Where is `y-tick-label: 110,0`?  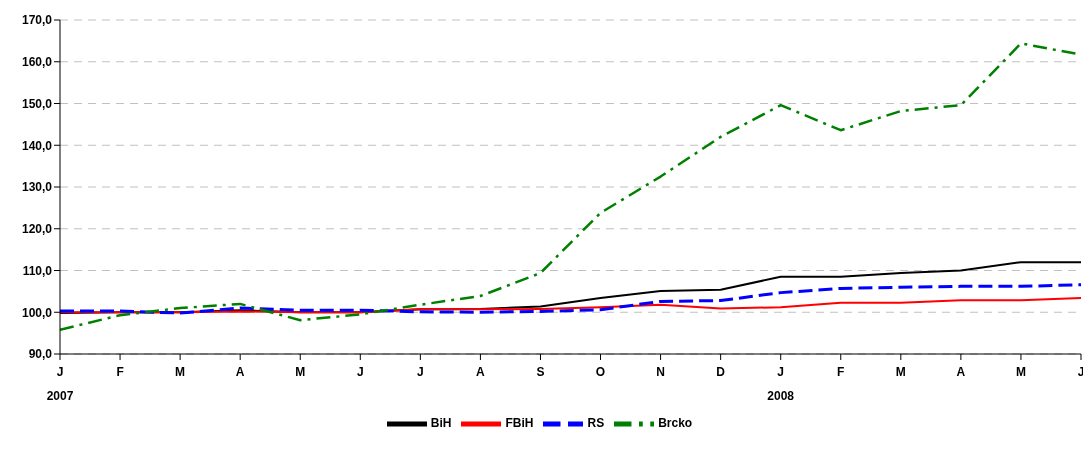
y-tick-label: 110,0 is located at coordinates (37, 270).